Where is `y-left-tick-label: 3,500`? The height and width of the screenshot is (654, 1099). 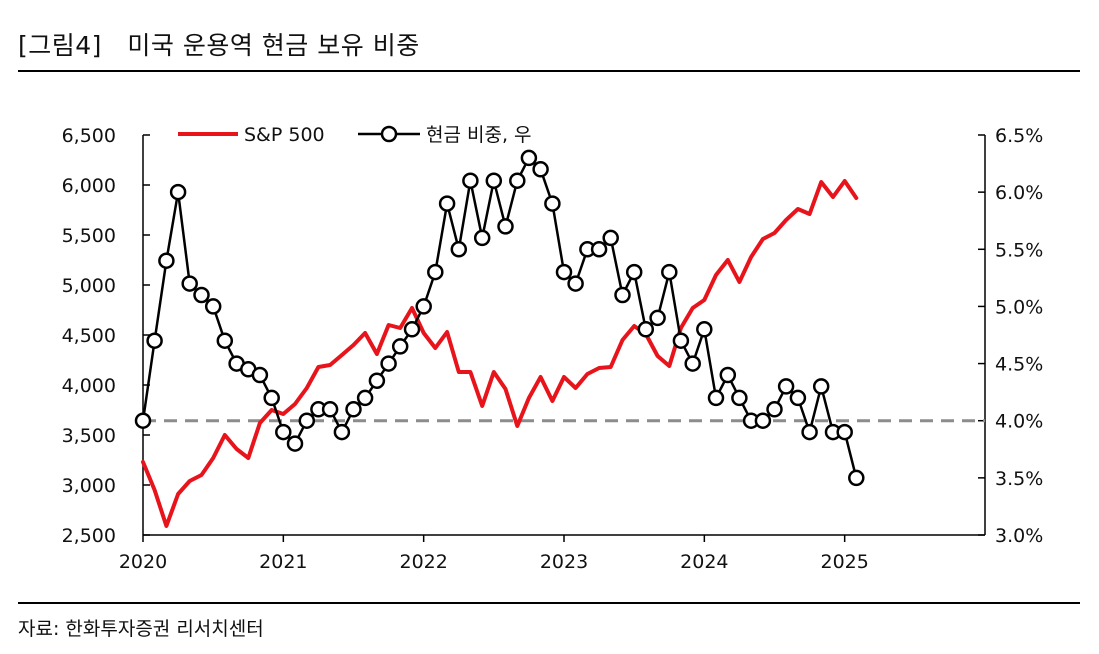 y-left-tick-label: 3,500 is located at coordinates (89, 436).